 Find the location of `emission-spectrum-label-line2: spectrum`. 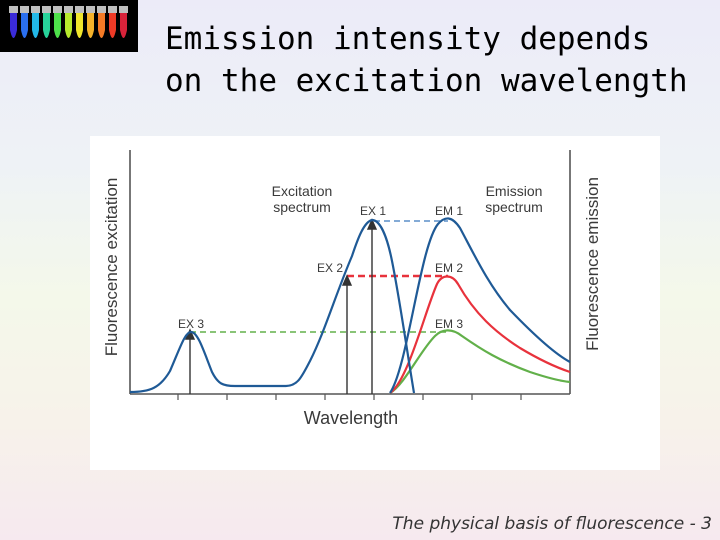

emission-spectrum-label-line2: spectrum is located at coordinates (514, 207).